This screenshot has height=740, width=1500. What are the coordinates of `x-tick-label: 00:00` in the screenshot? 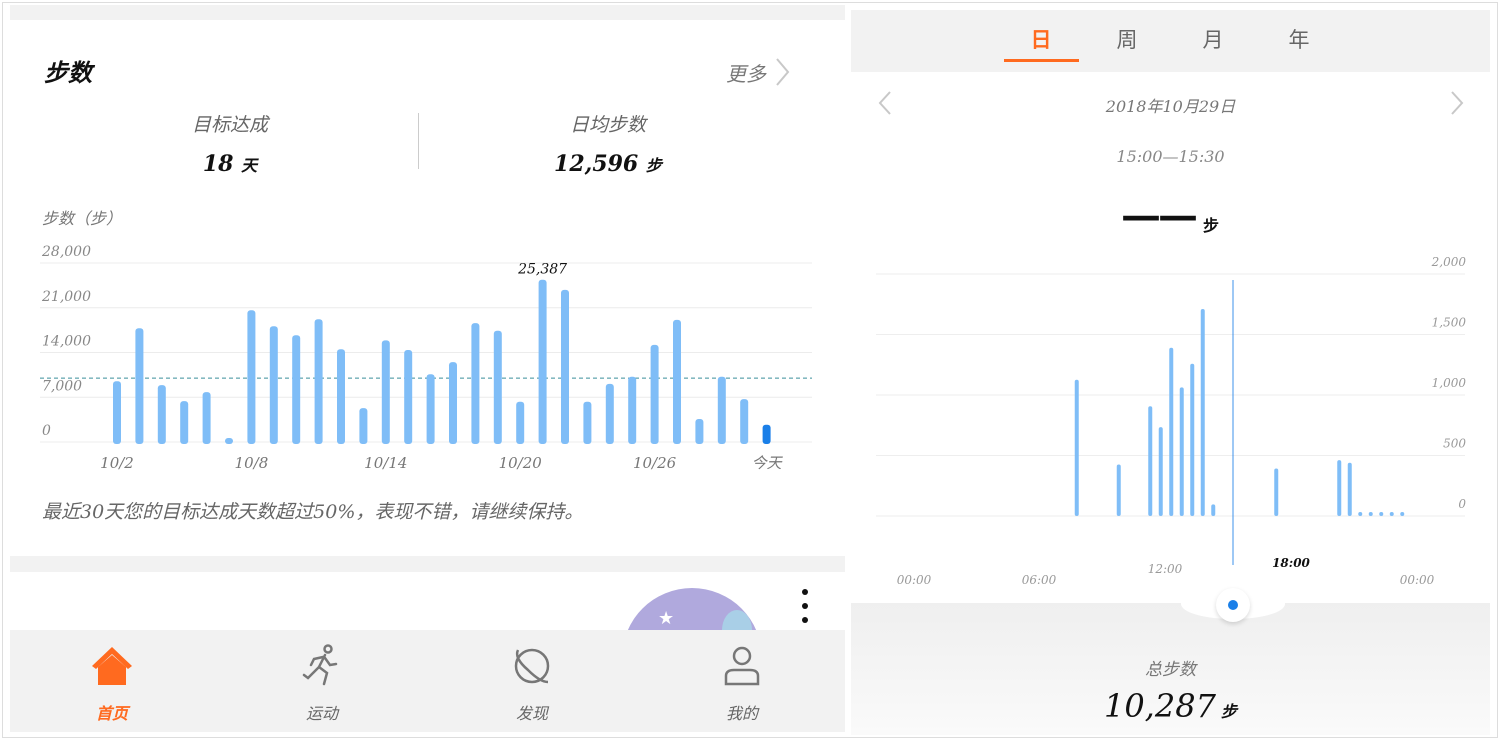 It's located at (1417, 580).